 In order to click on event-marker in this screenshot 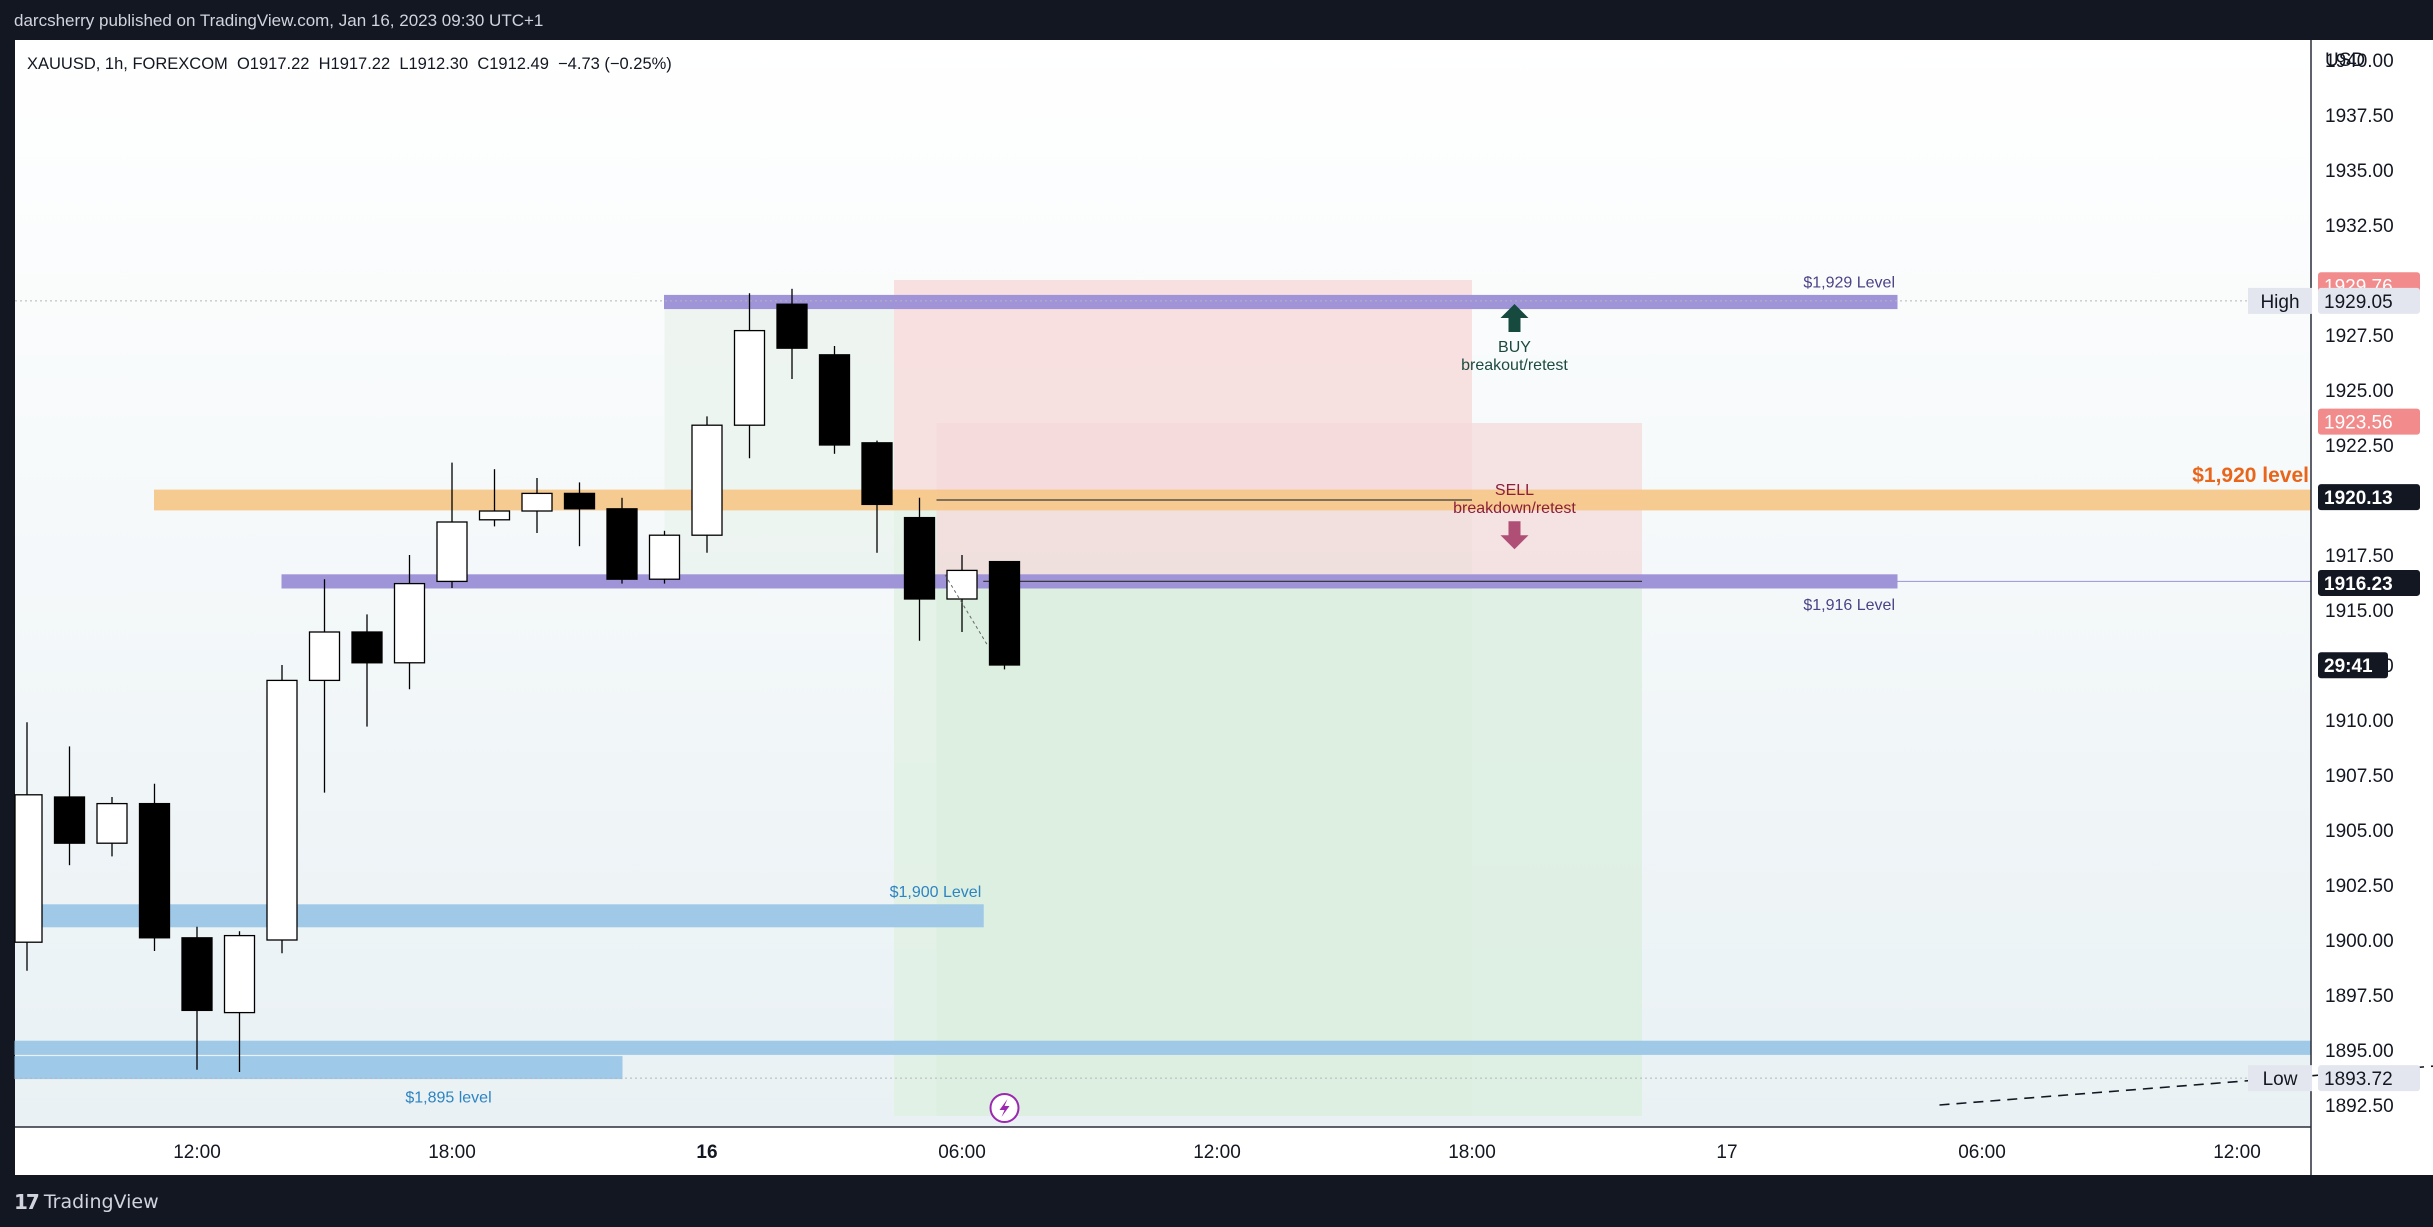, I will do `click(1004, 1108)`.